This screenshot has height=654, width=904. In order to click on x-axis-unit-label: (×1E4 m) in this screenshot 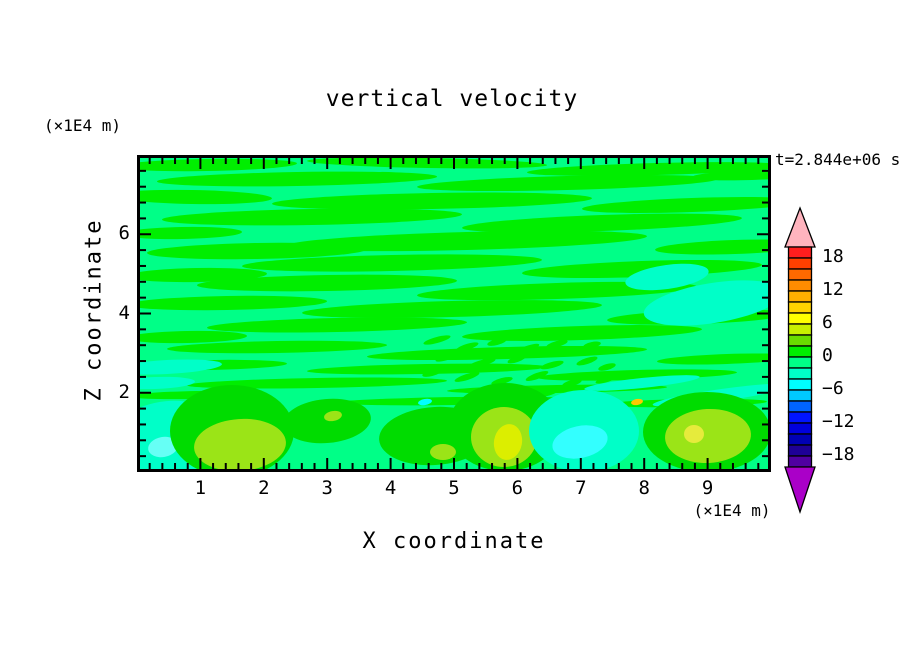, I will do `click(732, 510)`.